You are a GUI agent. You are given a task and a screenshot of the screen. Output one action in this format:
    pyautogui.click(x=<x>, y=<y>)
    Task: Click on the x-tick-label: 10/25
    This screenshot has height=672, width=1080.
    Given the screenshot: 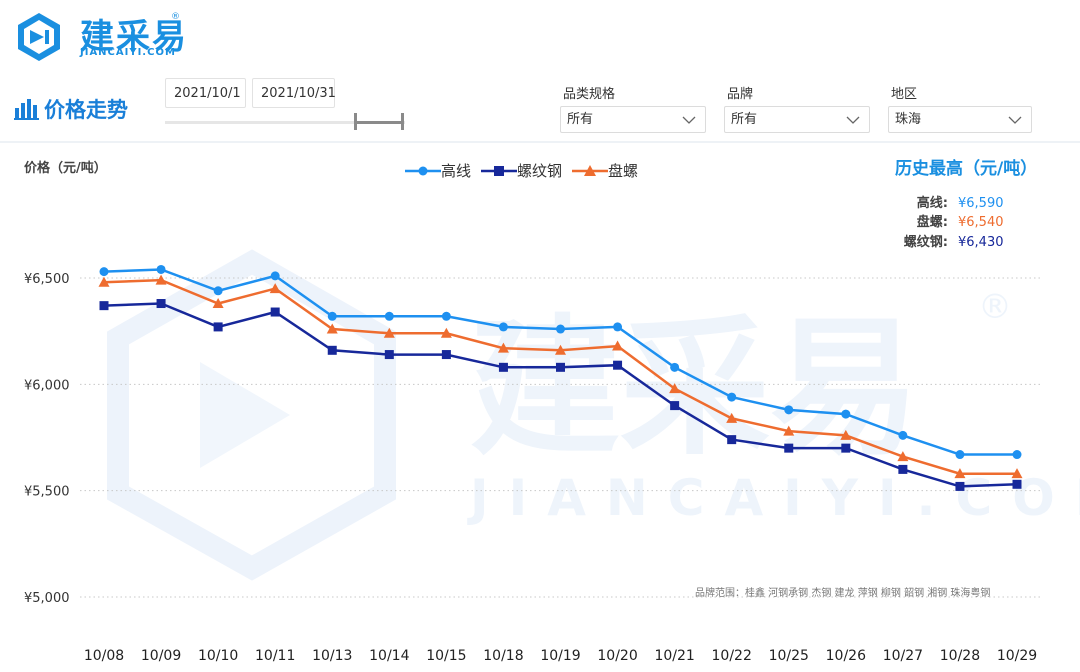 What is the action you would take?
    pyautogui.click(x=789, y=656)
    